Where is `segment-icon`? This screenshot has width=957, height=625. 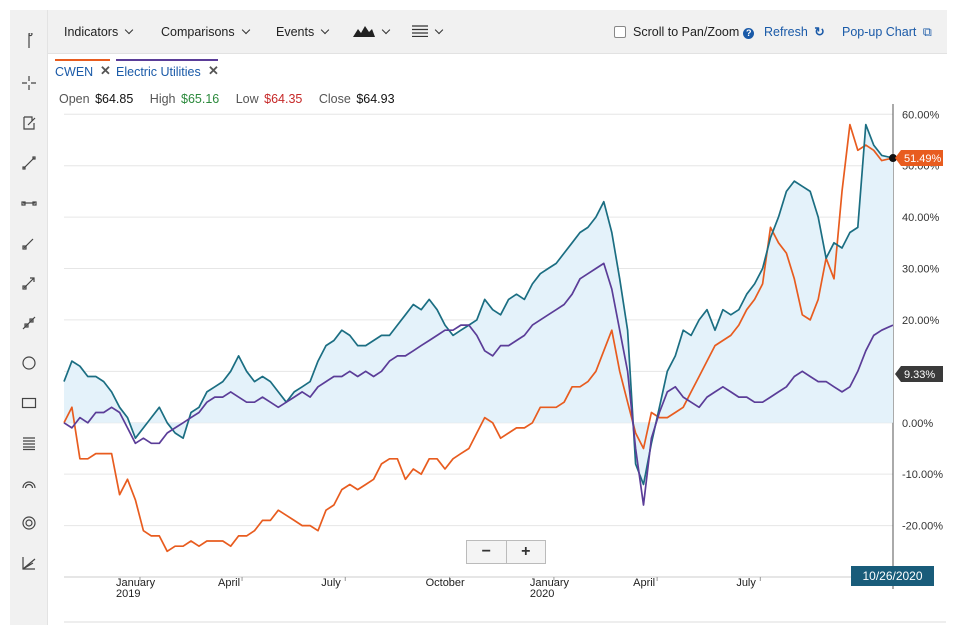 segment-icon is located at coordinates (29, 203).